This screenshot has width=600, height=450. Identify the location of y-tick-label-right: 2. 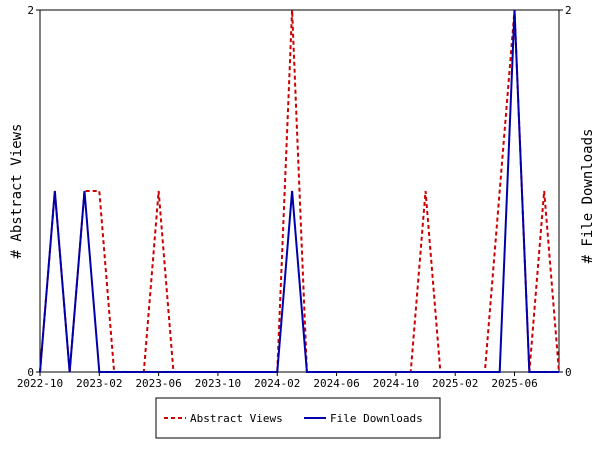
(568, 10).